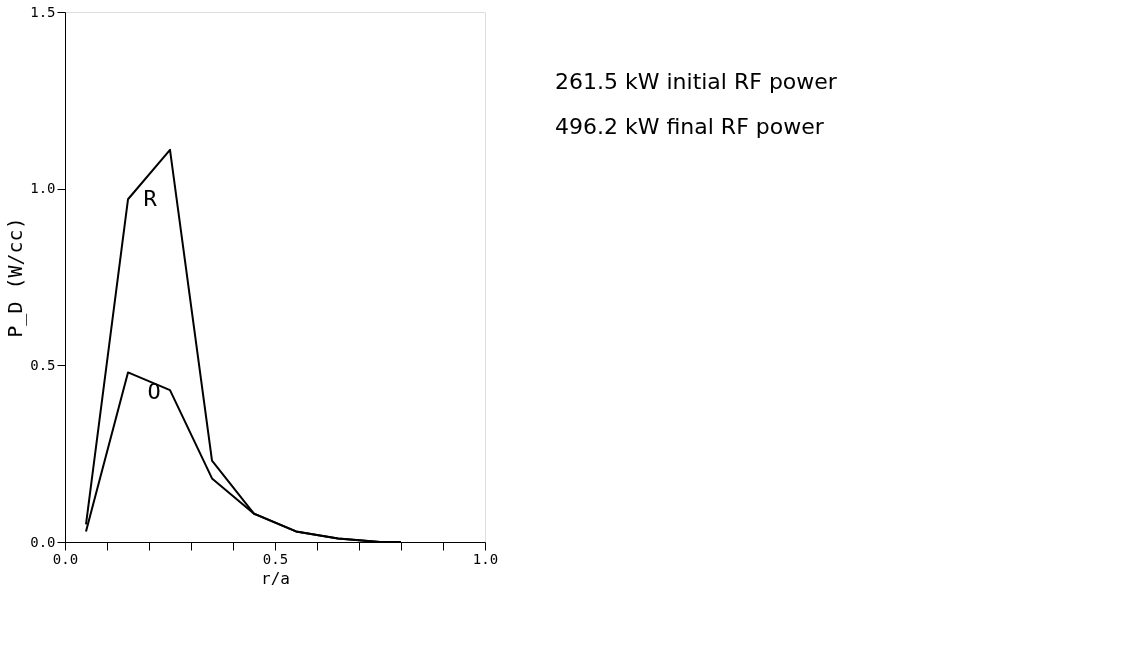 The height and width of the screenshot is (654, 1127). Describe the element at coordinates (15, 277) in the screenshot. I see `y-axis-title: P_D (W/cc)` at that location.